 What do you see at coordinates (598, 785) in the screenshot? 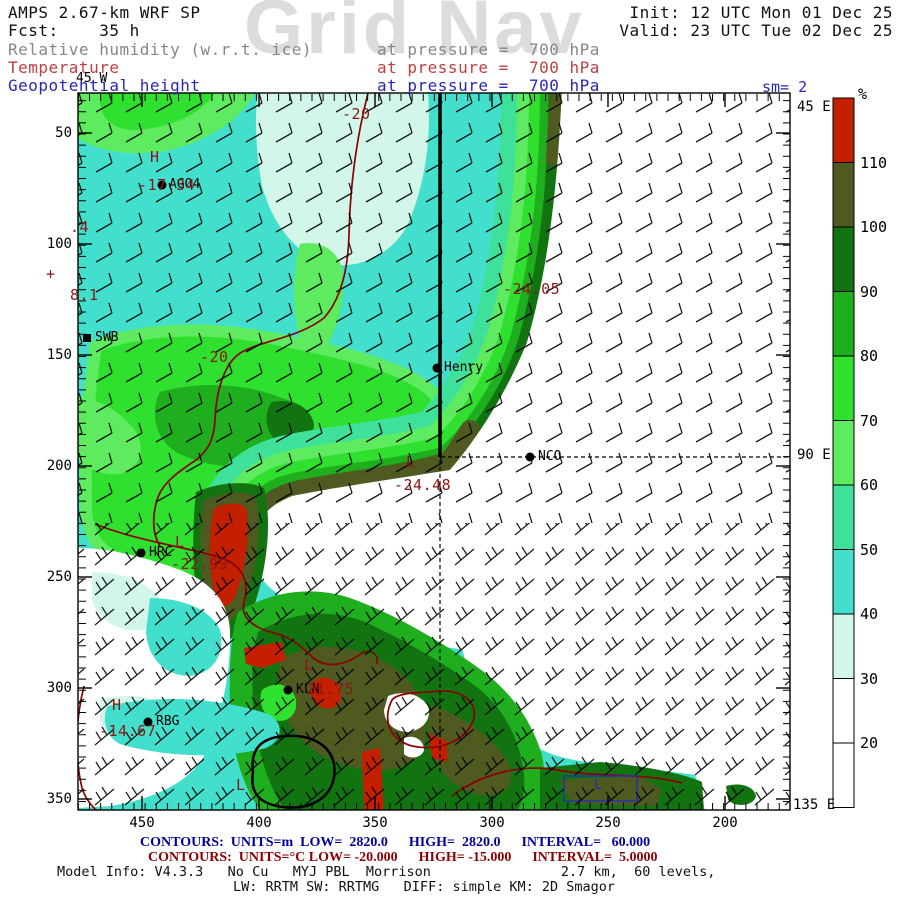
I see `low-marker-blue: L` at bounding box center [598, 785].